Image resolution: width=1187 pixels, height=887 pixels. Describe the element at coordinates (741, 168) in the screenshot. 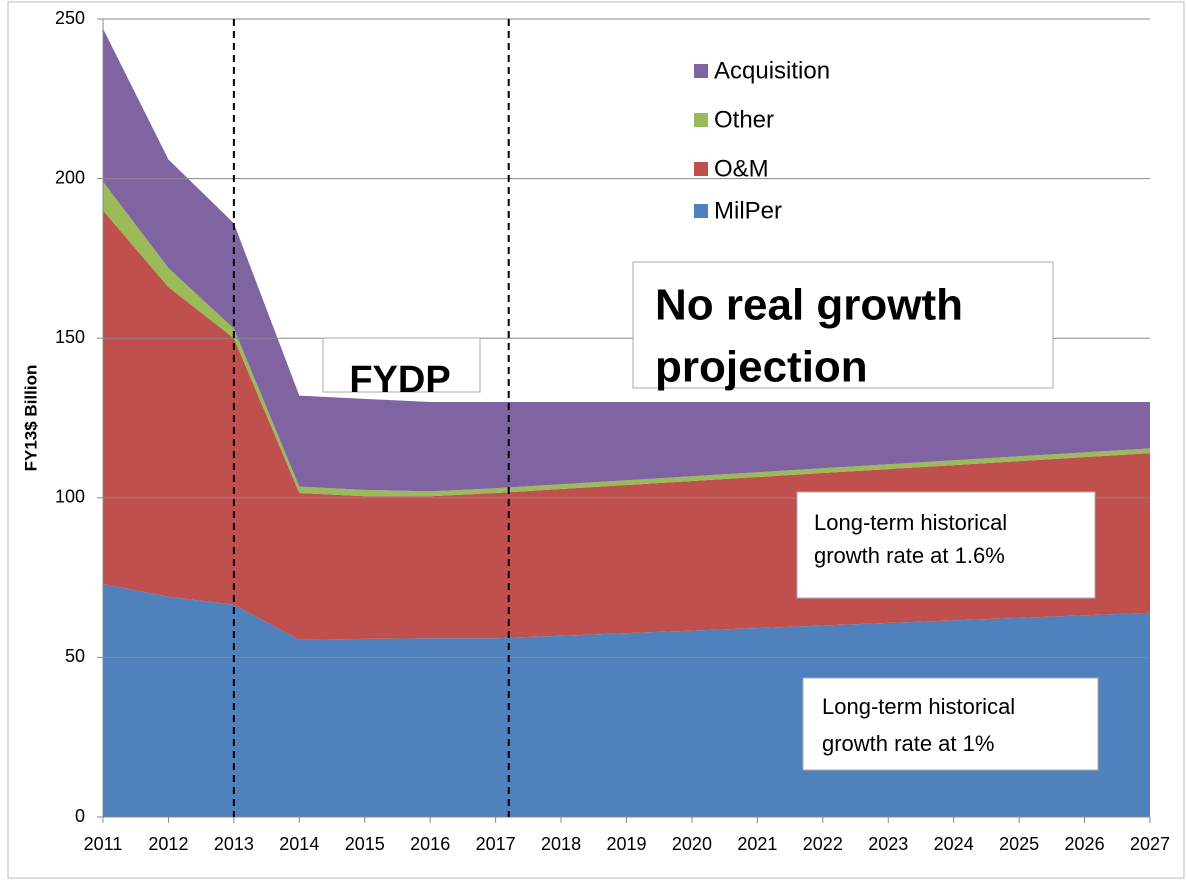

I see `legend-label: O&M` at that location.